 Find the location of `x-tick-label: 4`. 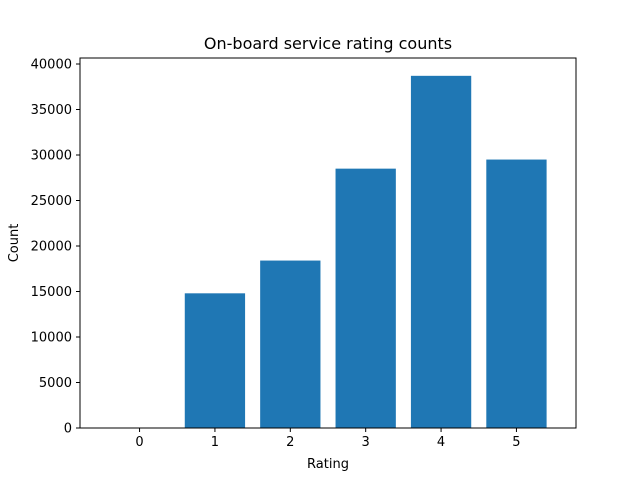

x-tick-label: 4 is located at coordinates (441, 442).